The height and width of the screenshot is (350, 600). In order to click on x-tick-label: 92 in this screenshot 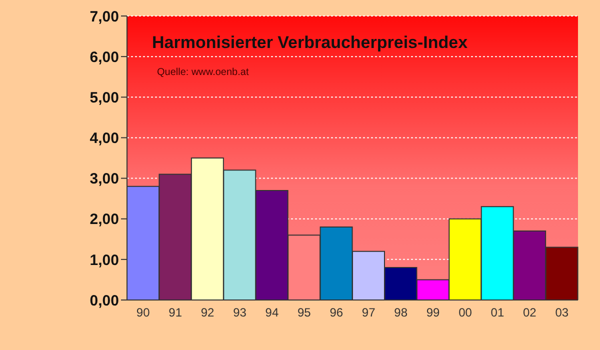, I will do `click(207, 313)`.